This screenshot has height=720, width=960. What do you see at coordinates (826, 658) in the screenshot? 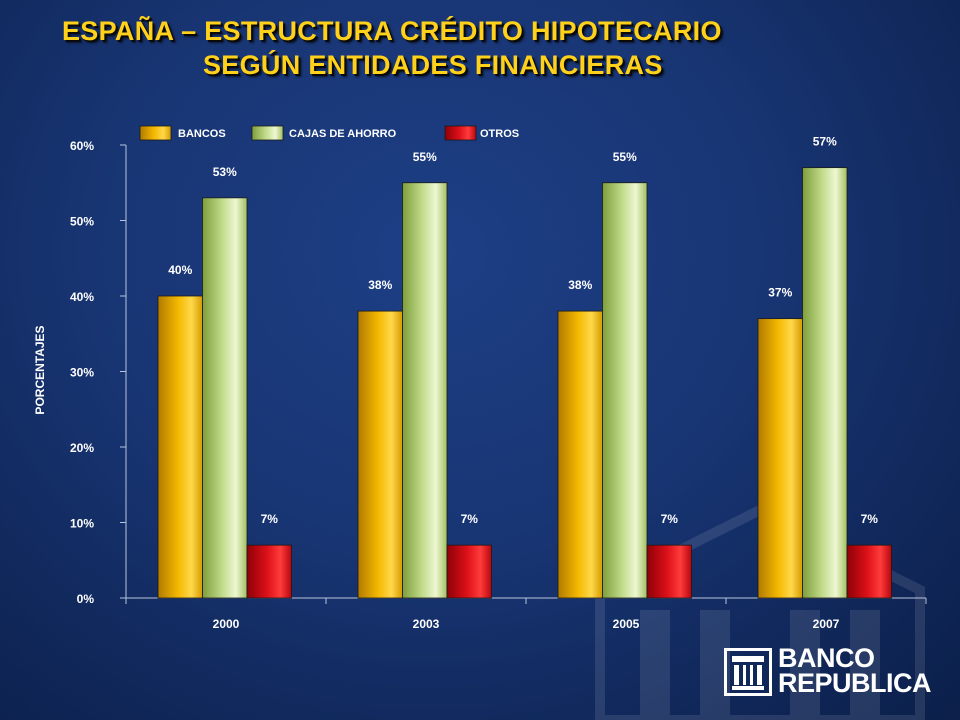
I see `logo-line-1: BANCO` at bounding box center [826, 658].